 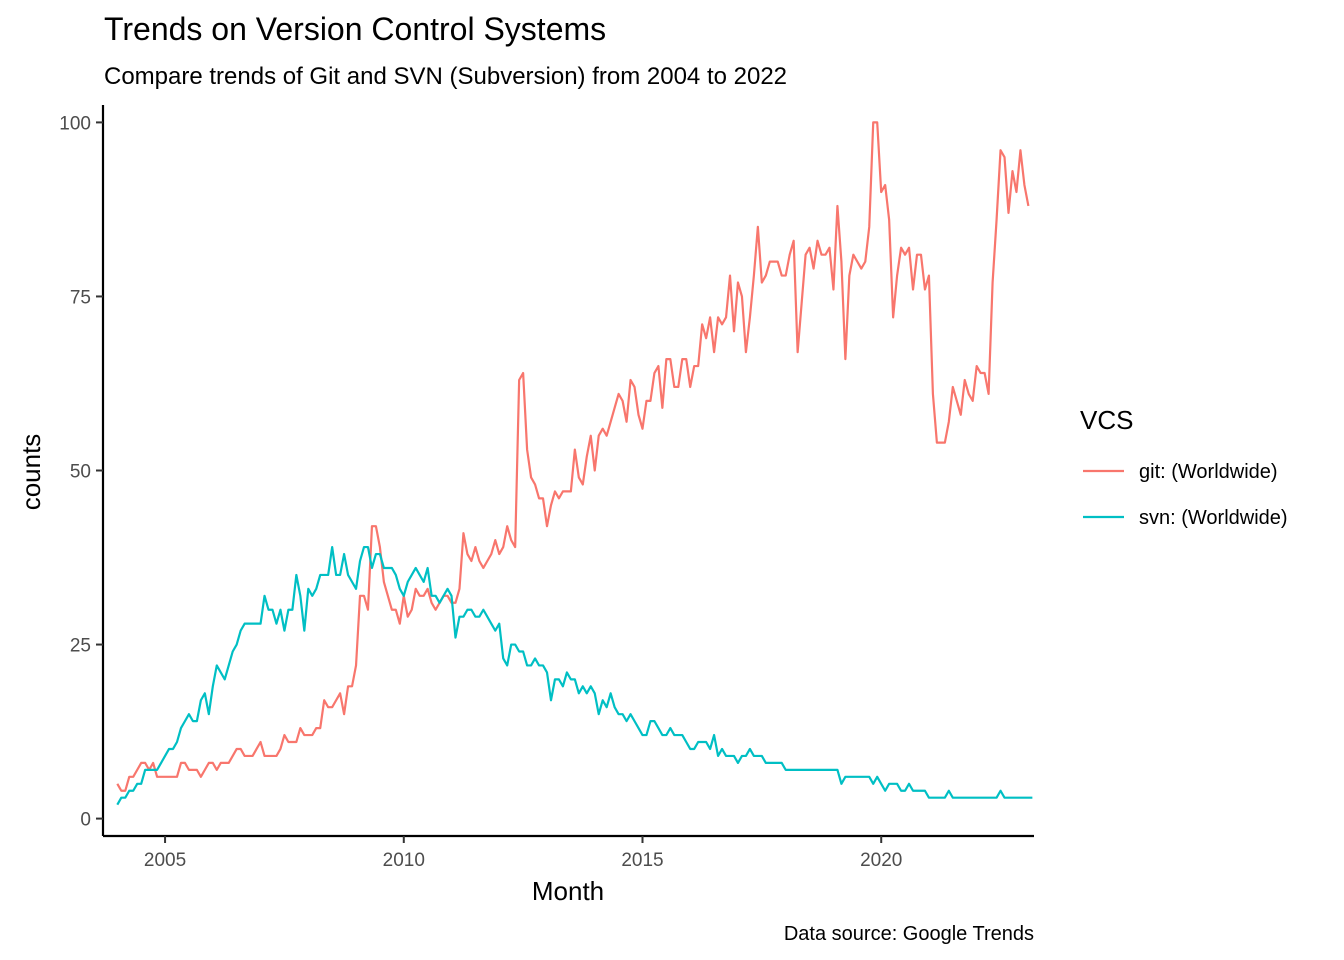 What do you see at coordinates (881, 860) in the screenshot?
I see `x-tick-label: 2020` at bounding box center [881, 860].